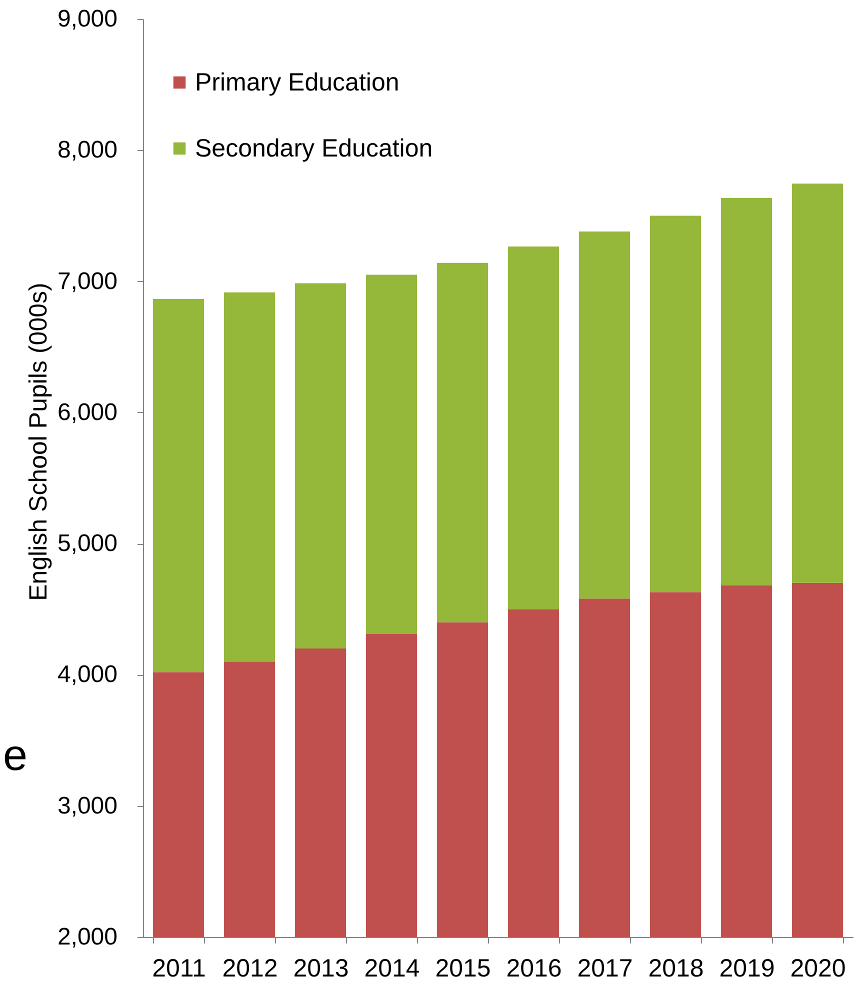  What do you see at coordinates (321, 968) in the screenshot?
I see `x-tick-label: 2013` at bounding box center [321, 968].